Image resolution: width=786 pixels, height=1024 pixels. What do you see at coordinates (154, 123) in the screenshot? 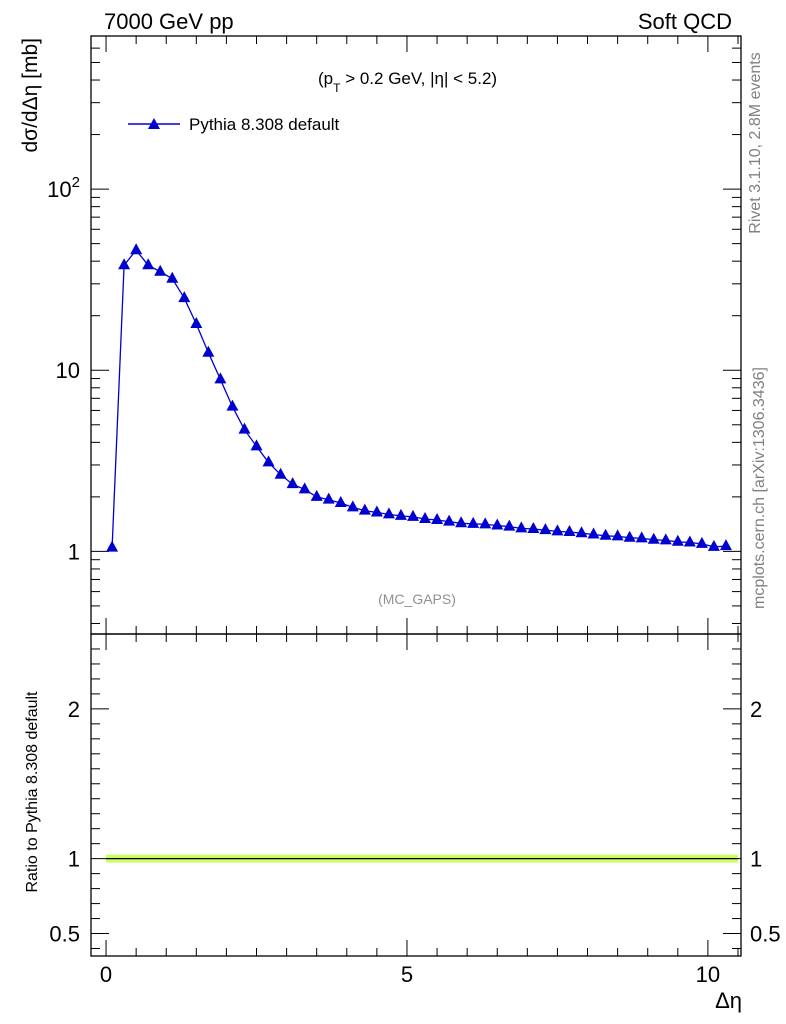
I see `legend-marker` at bounding box center [154, 123].